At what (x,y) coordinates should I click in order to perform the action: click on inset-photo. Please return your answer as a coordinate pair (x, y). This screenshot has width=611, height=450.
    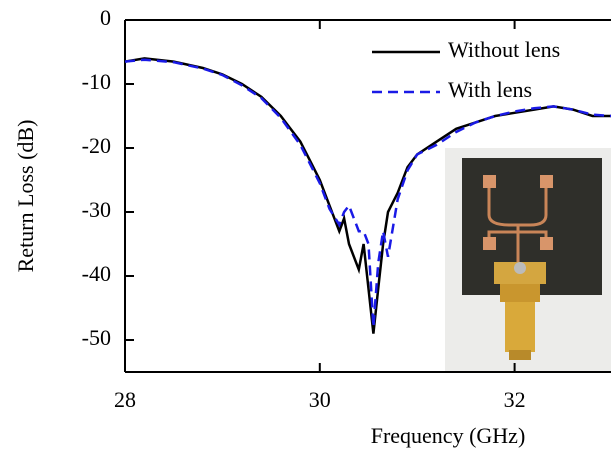
    Looking at the image, I should click on (528, 260).